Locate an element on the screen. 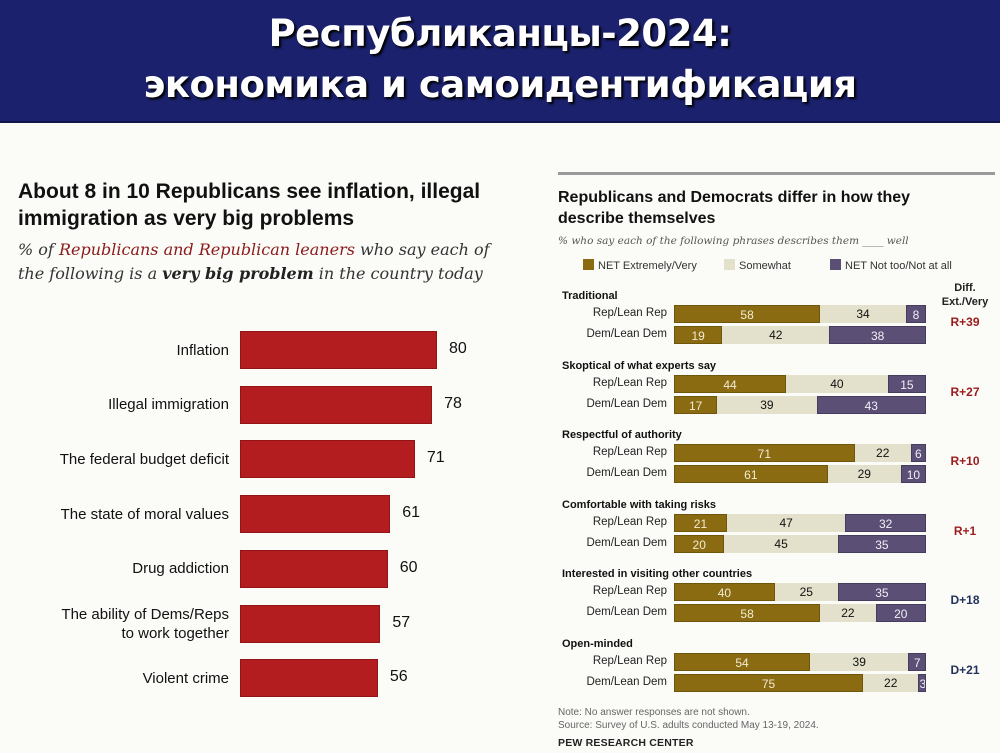  category-label: Inflation is located at coordinates (202, 350).